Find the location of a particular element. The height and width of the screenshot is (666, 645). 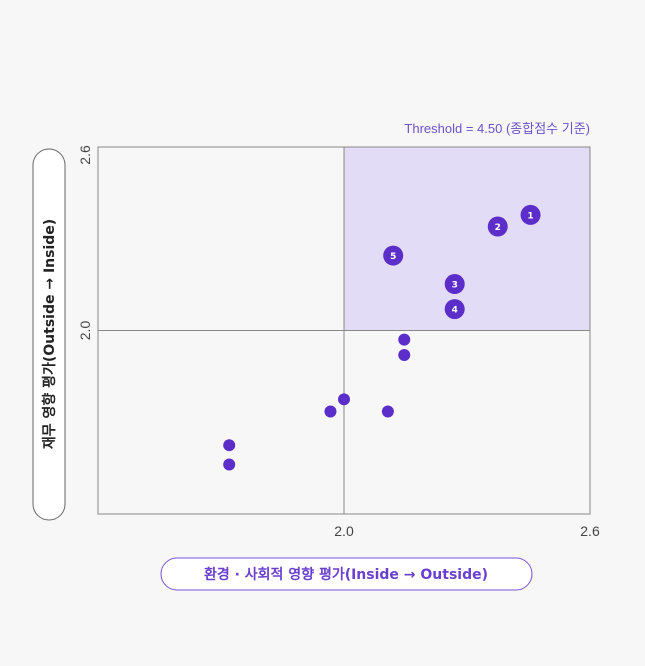

x-tick-label: 2.6 is located at coordinates (590, 531).